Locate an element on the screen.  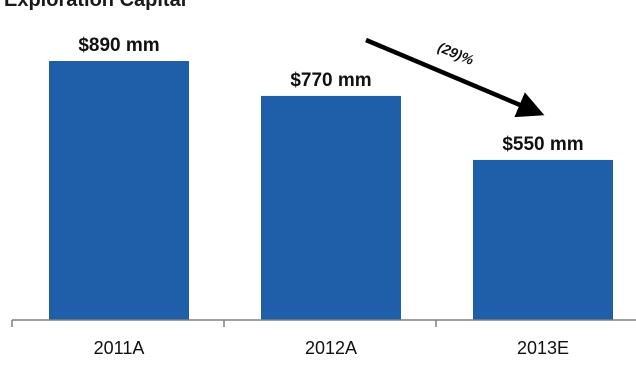
x-tick-label-2012A: 2012A is located at coordinates (331, 348).